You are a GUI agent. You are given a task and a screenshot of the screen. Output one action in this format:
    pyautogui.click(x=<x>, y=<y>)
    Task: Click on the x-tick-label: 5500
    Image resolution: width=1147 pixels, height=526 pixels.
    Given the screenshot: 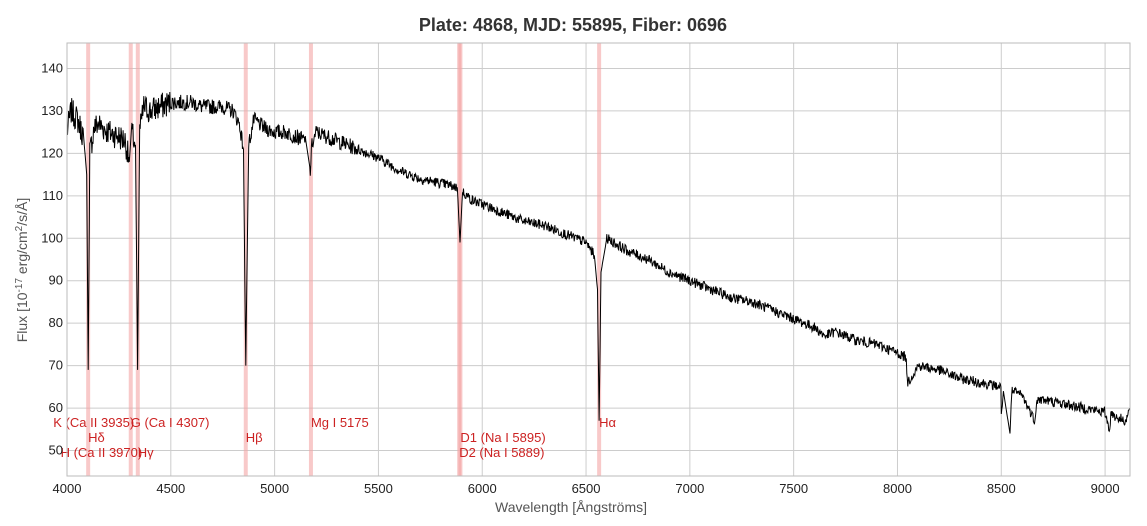 What is the action you would take?
    pyautogui.click(x=378, y=488)
    